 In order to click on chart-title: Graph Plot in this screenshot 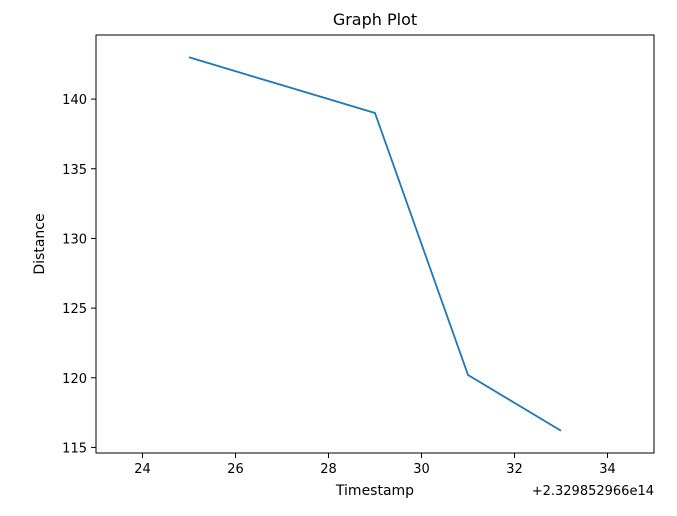, I will do `click(375, 19)`.